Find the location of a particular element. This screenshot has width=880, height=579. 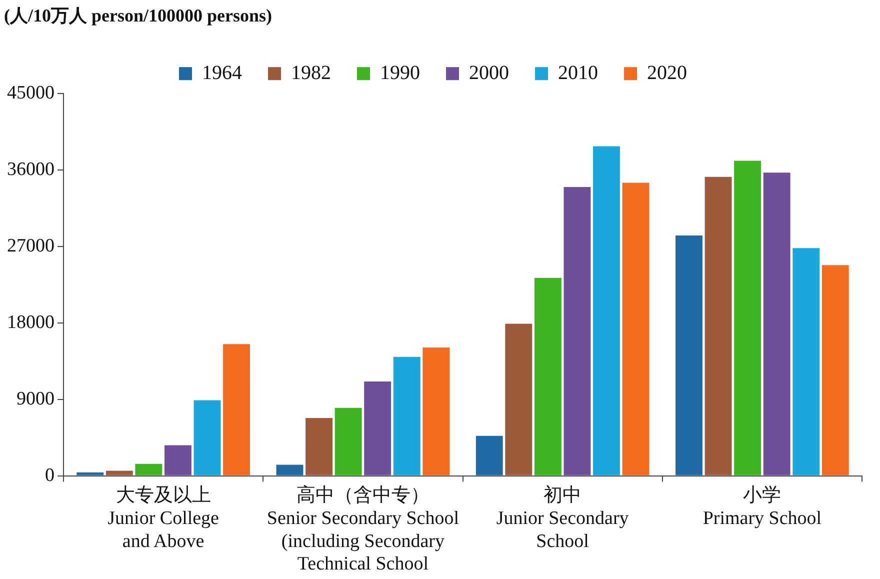

y-tick-label: 0 is located at coordinates (49, 475).